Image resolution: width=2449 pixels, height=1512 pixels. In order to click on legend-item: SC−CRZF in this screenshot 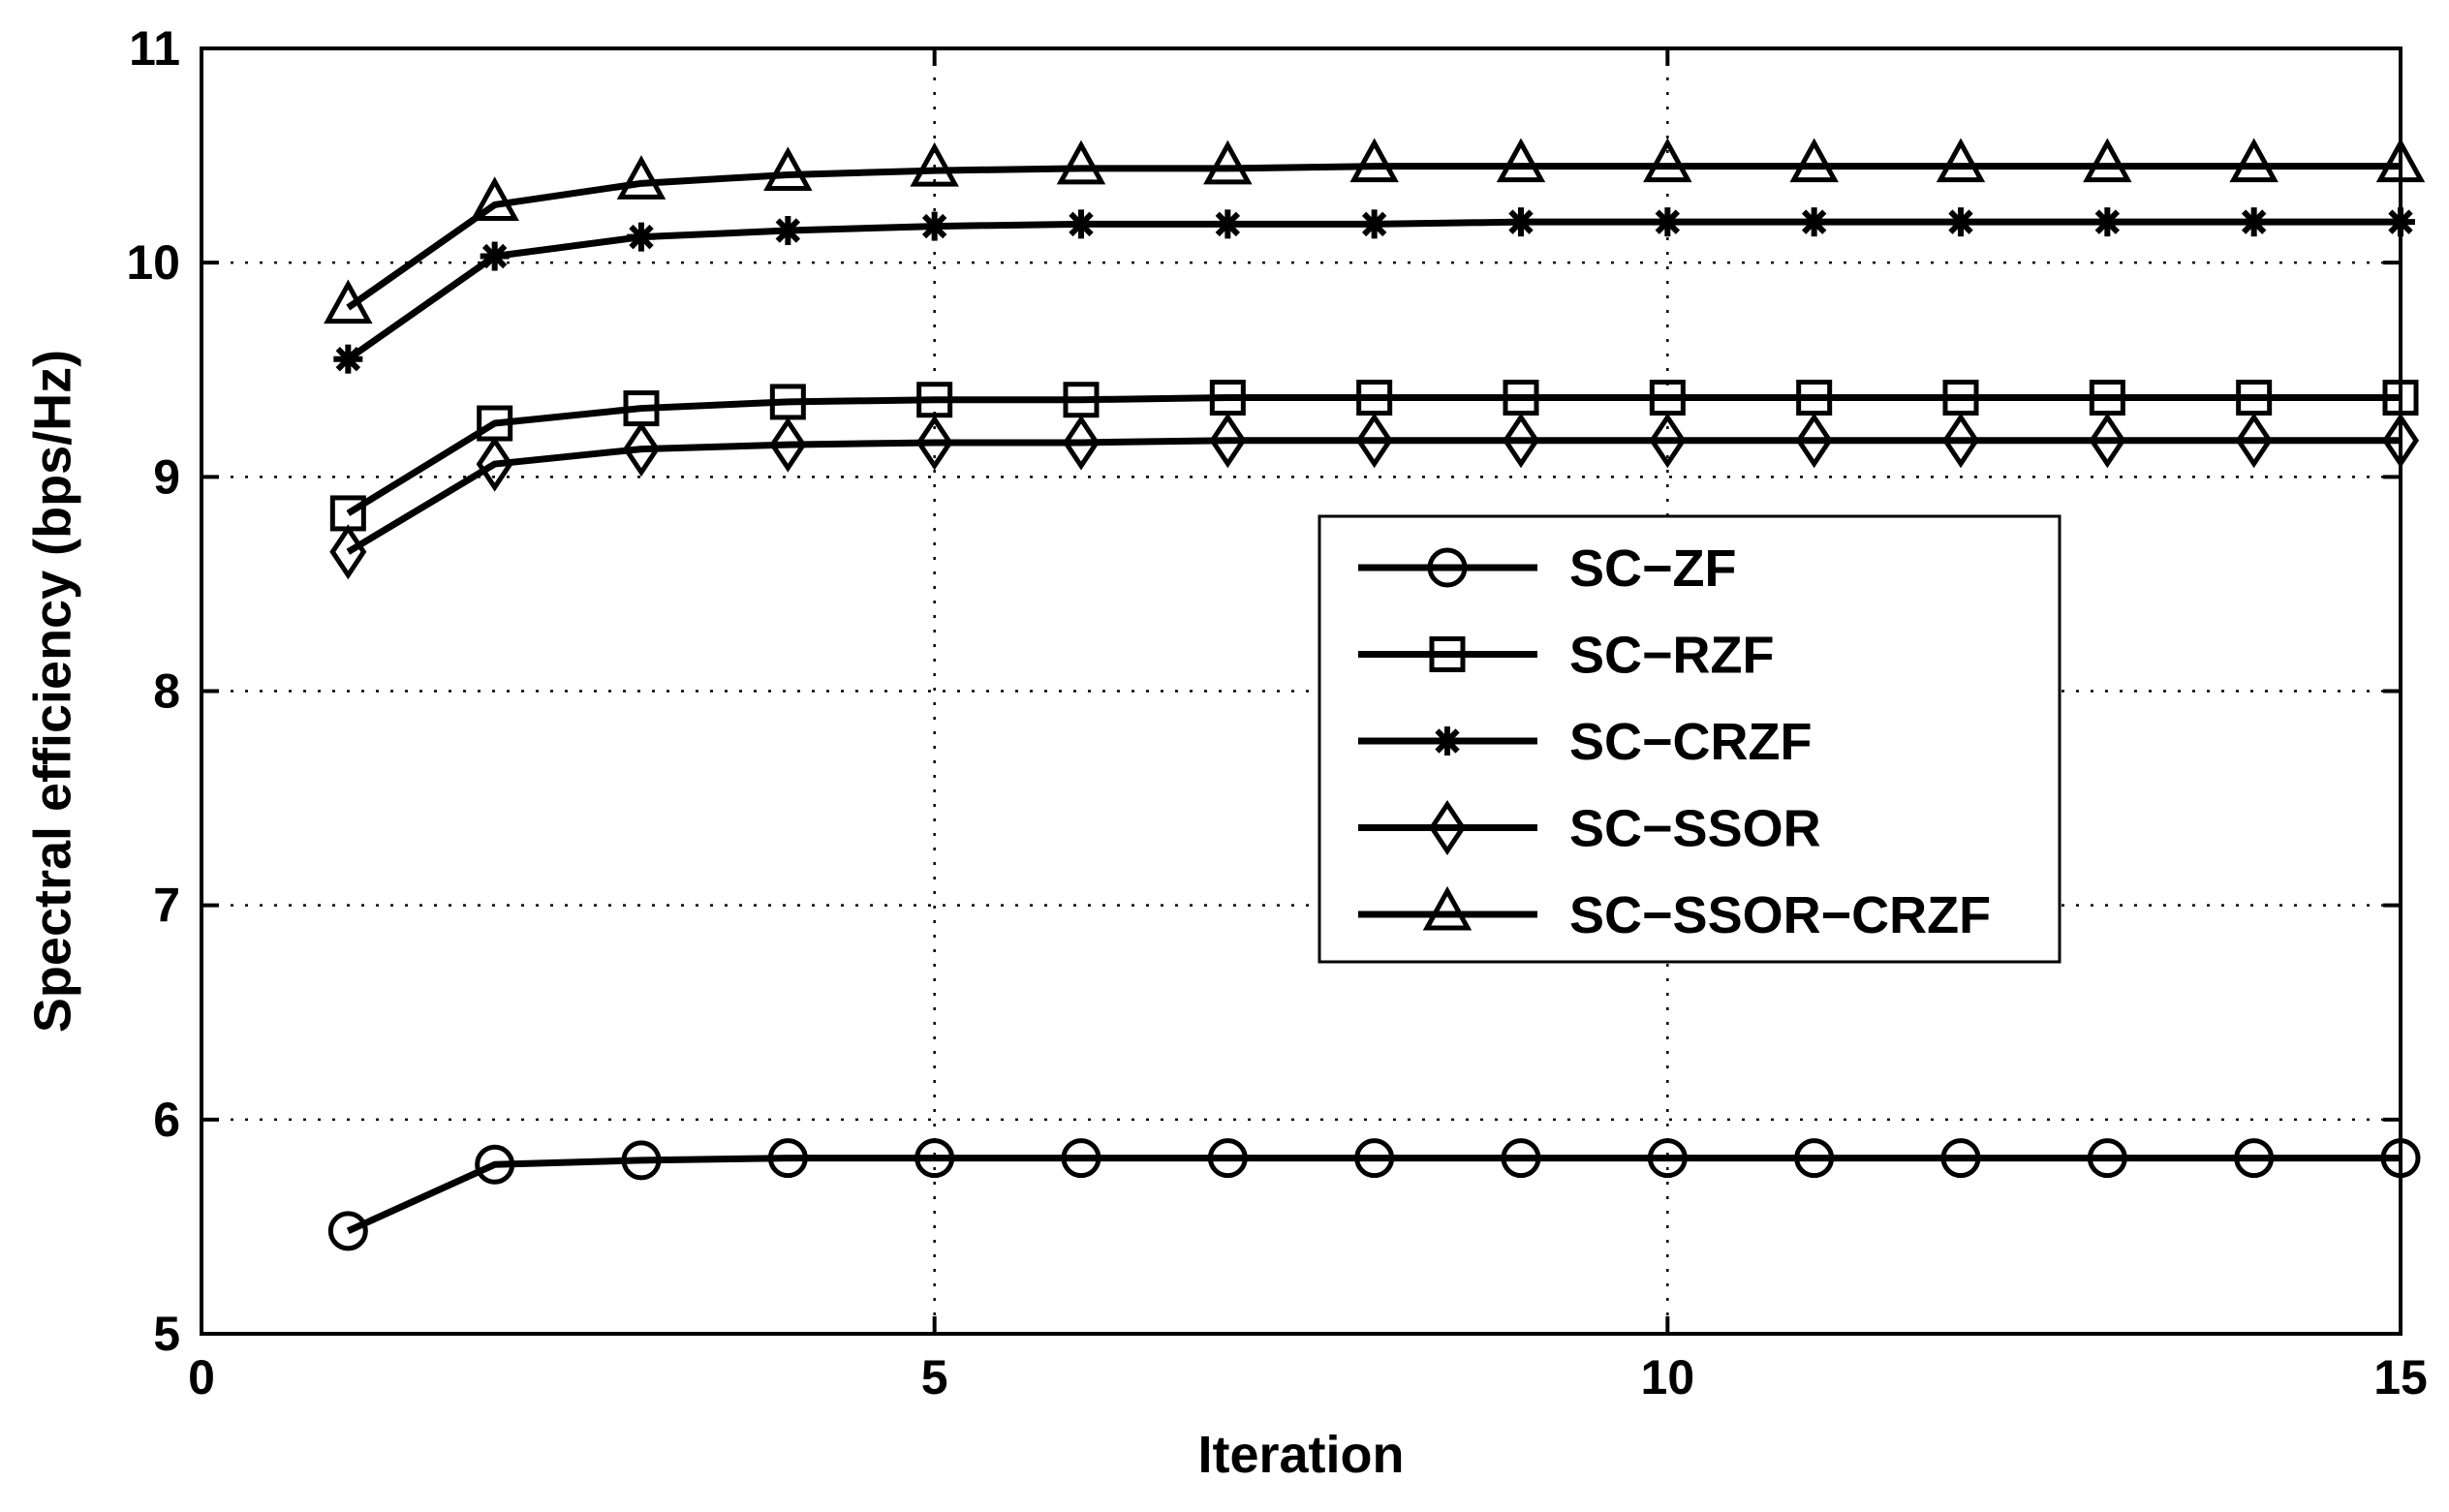, I will do `click(1585, 742)`.